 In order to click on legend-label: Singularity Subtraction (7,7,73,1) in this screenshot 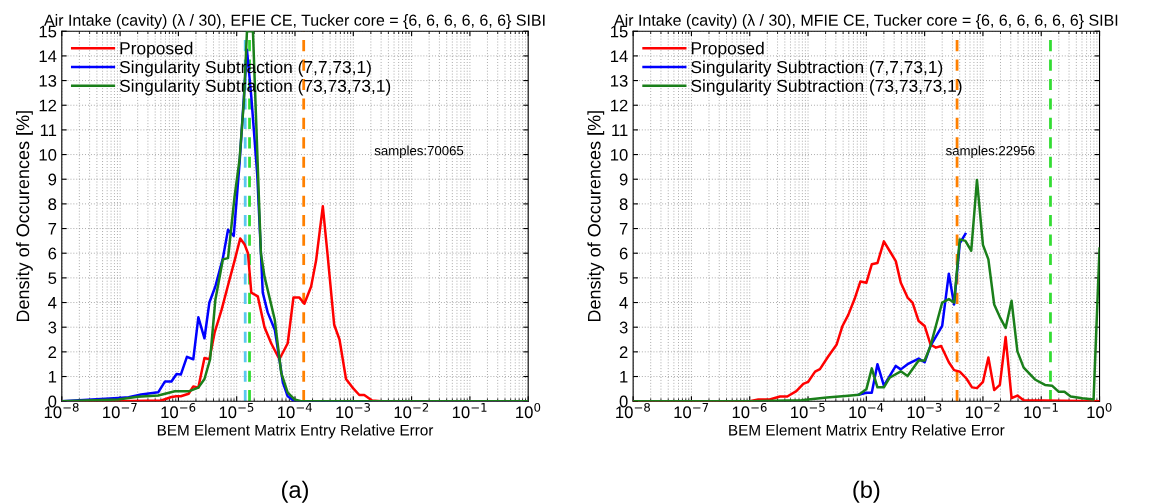, I will do `click(817, 68)`.